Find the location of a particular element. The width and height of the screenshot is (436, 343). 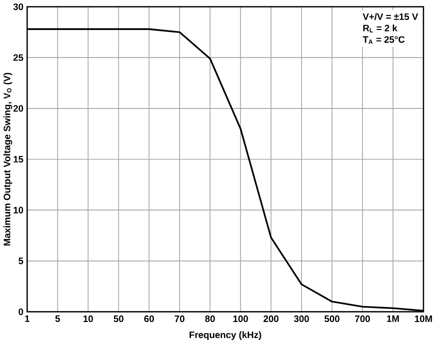

x-tick-label: 300 is located at coordinates (301, 318).